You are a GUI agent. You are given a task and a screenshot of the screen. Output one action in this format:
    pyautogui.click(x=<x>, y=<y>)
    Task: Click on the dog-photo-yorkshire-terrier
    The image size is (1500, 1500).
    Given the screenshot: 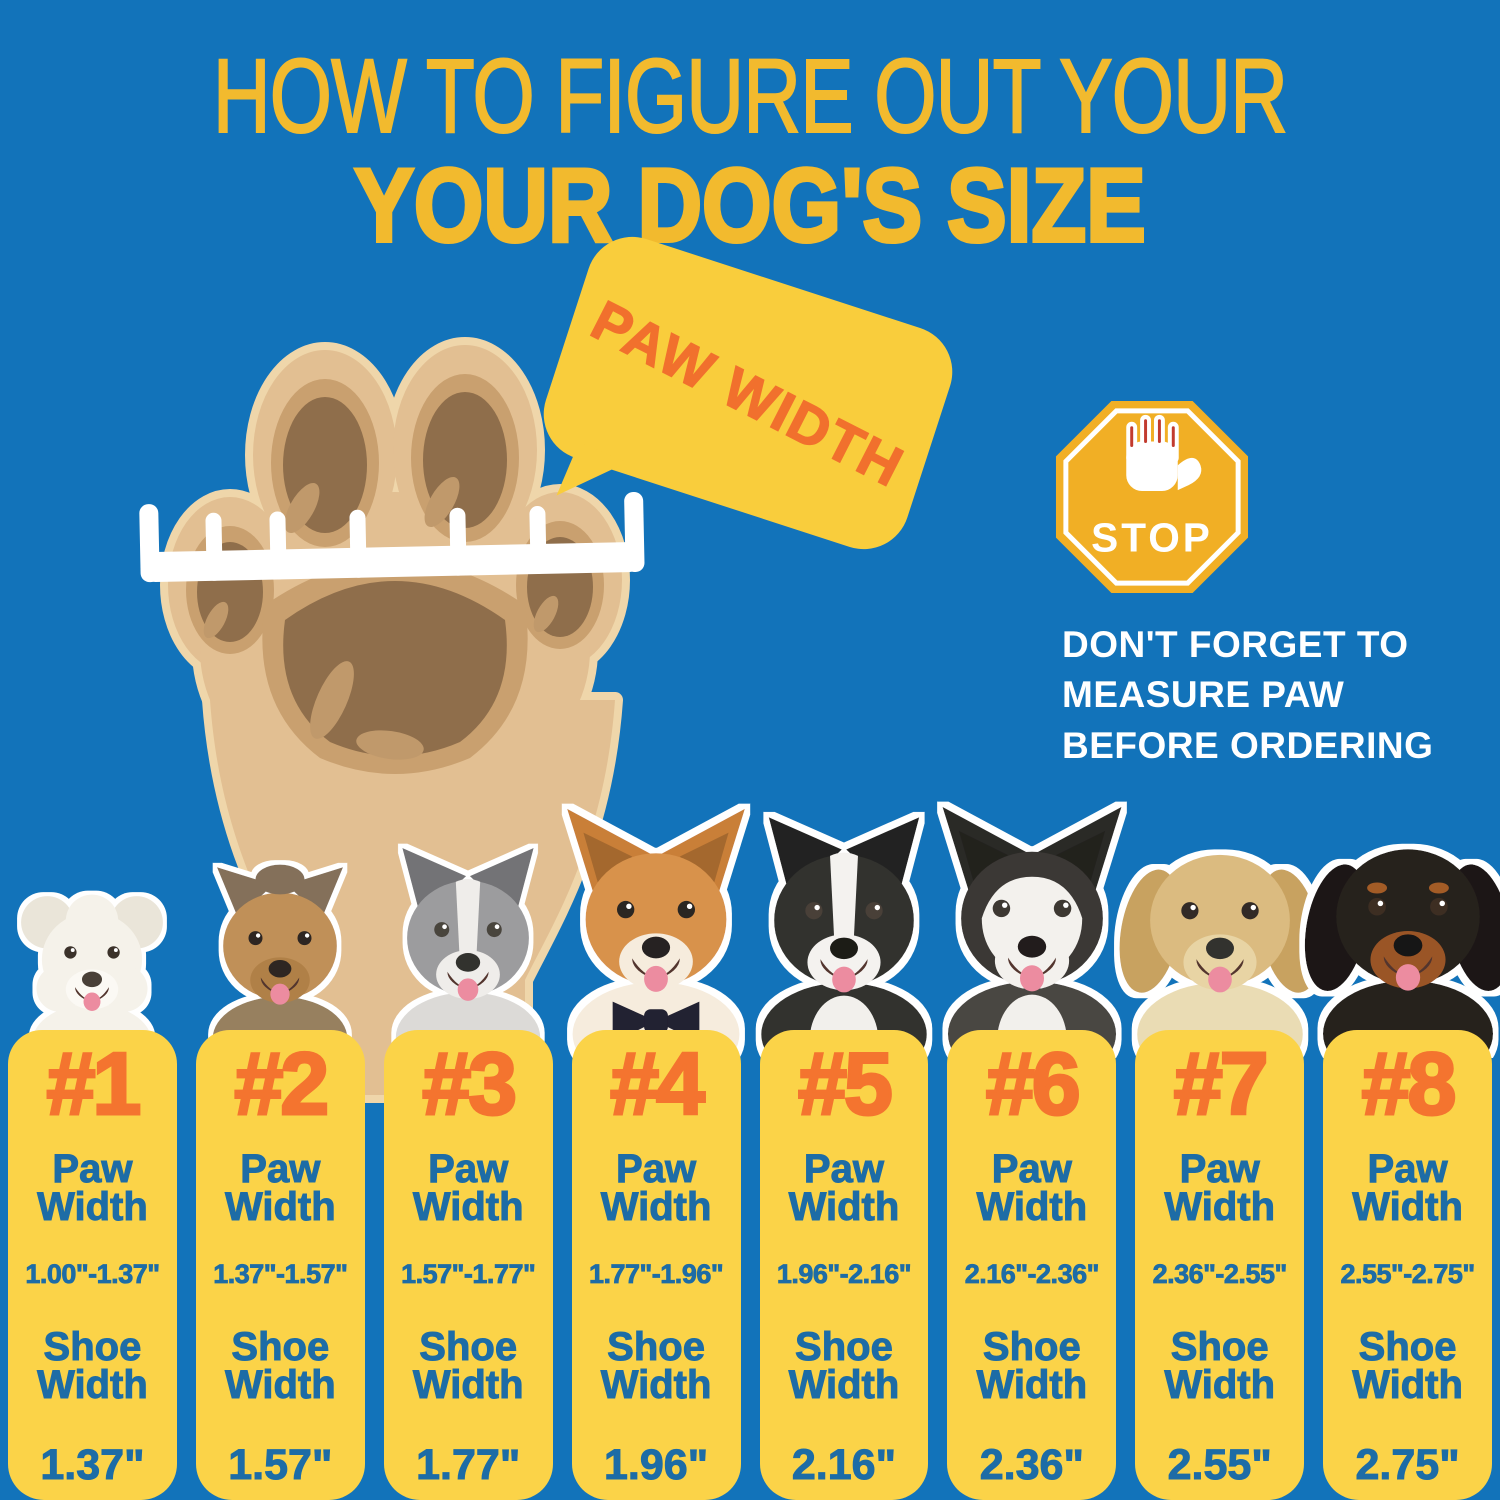 What is the action you would take?
    pyautogui.click(x=280, y=953)
    